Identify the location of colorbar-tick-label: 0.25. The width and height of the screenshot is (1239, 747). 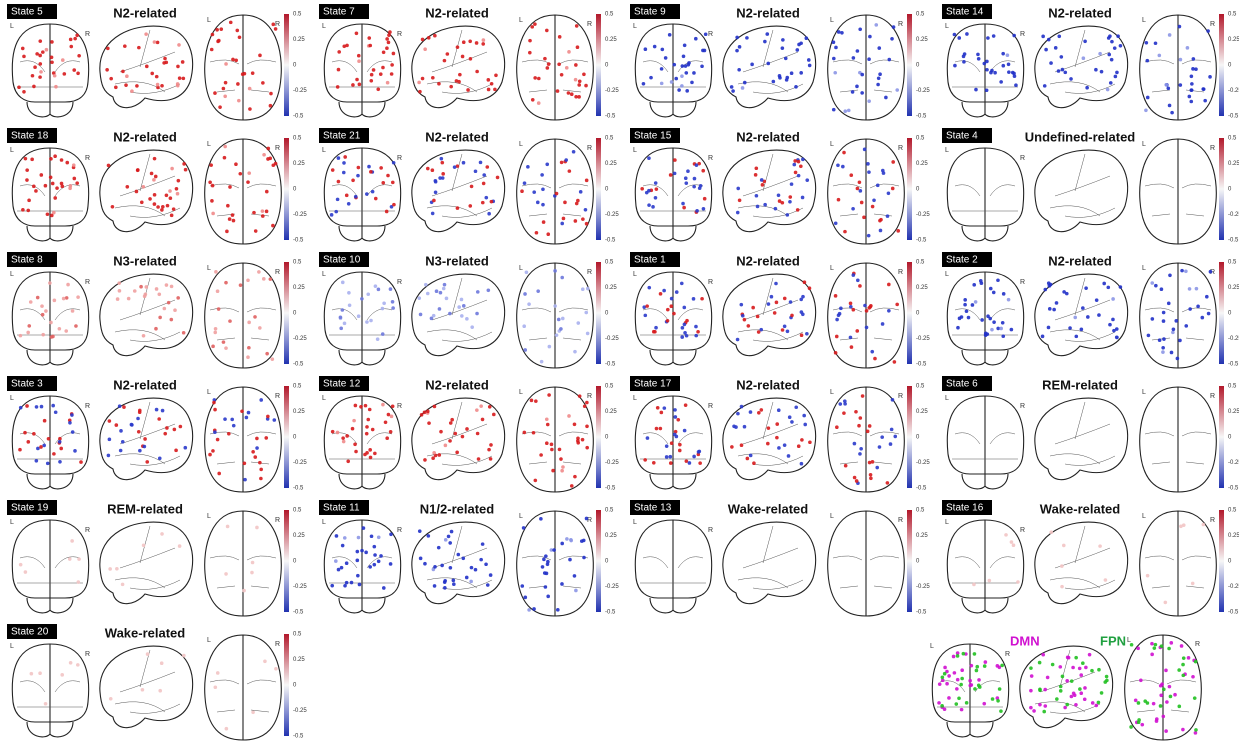
(1233, 412).